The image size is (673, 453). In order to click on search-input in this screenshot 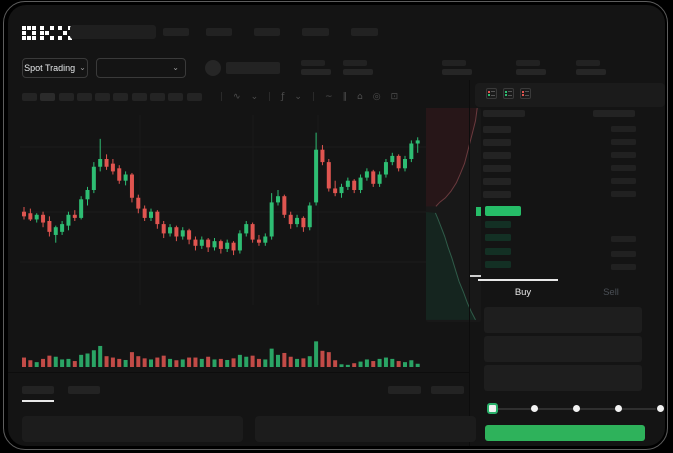, I will do `click(113, 32)`.